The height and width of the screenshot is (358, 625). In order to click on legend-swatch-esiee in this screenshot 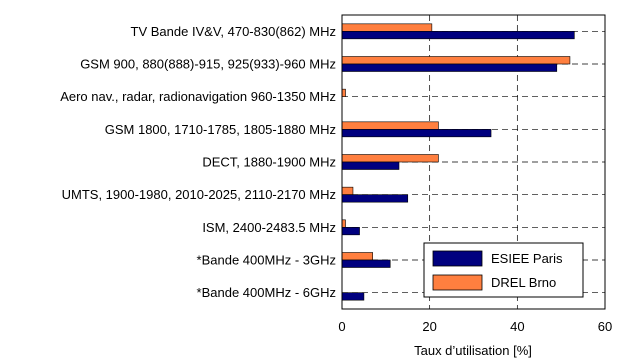, I will do `click(457, 258)`.